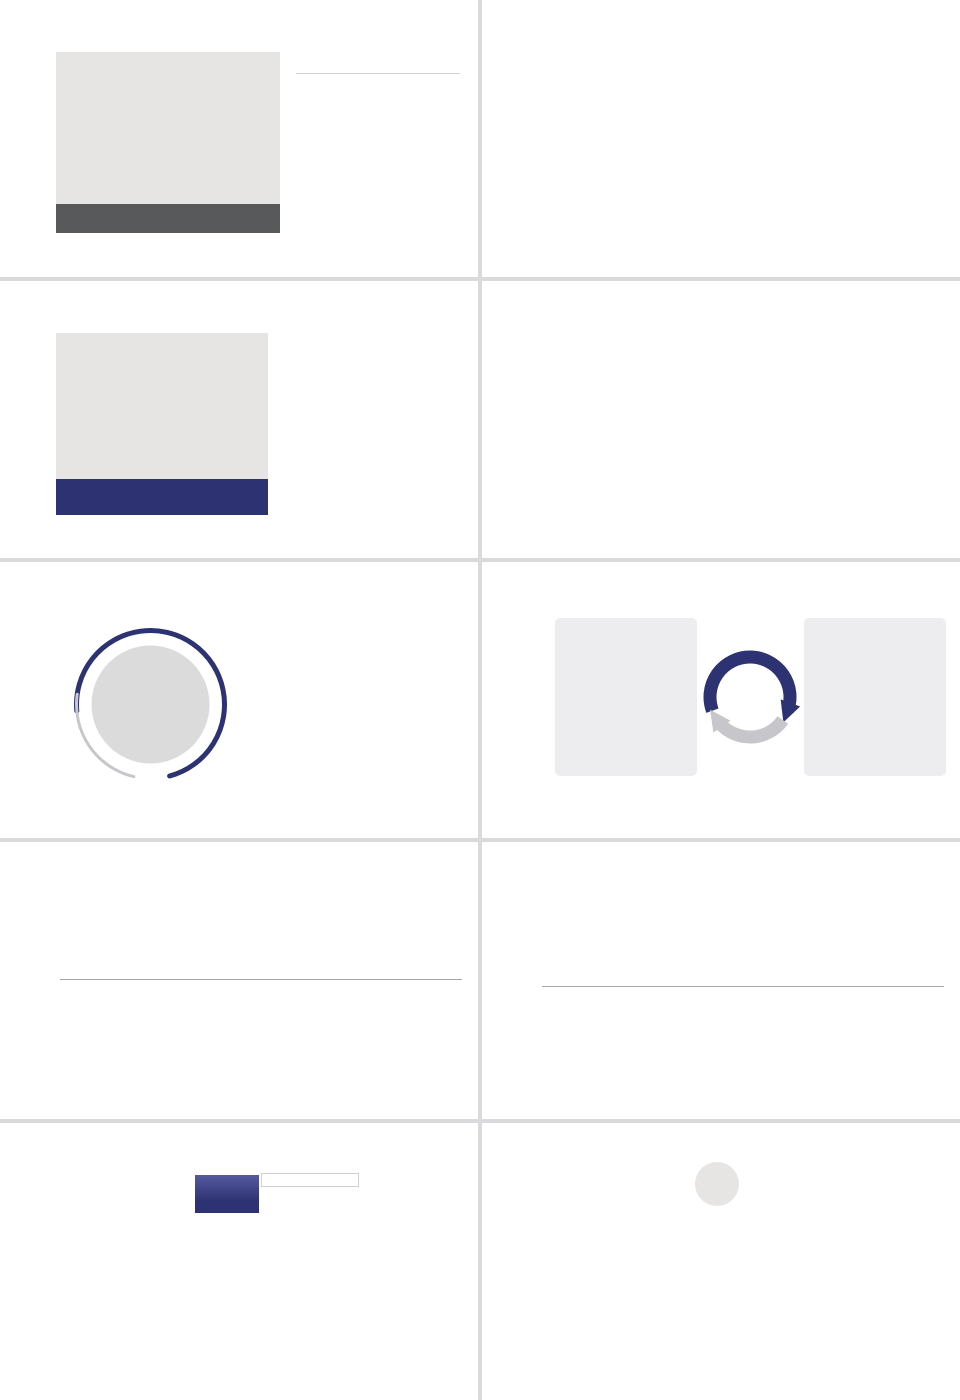 The height and width of the screenshot is (1400, 960). Describe the element at coordinates (750, 697) in the screenshot. I see `cycle-arrows-diagram` at that location.